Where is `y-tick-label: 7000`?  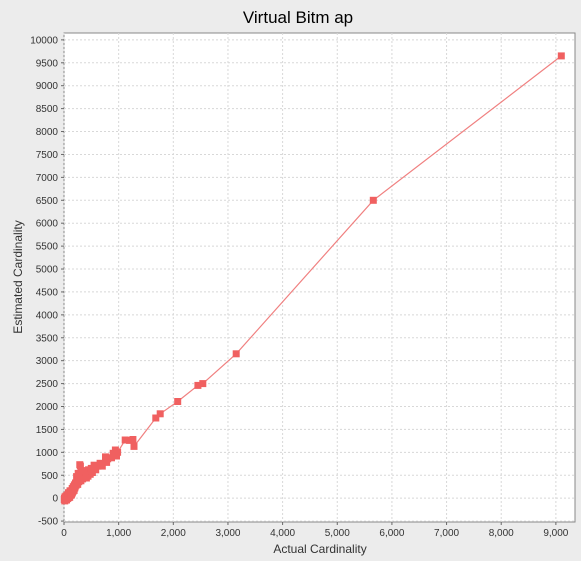
y-tick-label: 7000 is located at coordinates (47, 178).